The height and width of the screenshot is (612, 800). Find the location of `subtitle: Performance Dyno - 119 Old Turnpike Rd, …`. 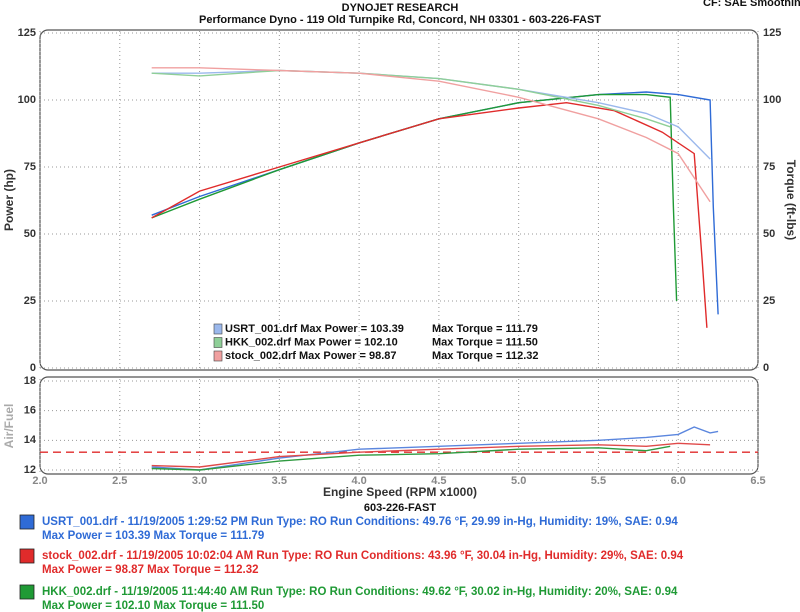

subtitle: Performance Dyno - 119 Old Turnpike Rd, … is located at coordinates (400, 20).